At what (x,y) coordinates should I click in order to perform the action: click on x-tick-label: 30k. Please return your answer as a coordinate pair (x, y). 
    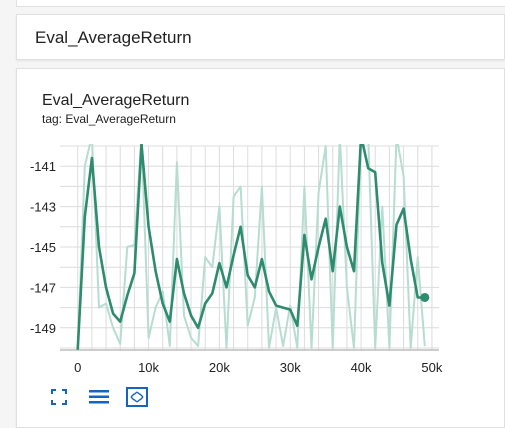
    Looking at the image, I should click on (290, 367).